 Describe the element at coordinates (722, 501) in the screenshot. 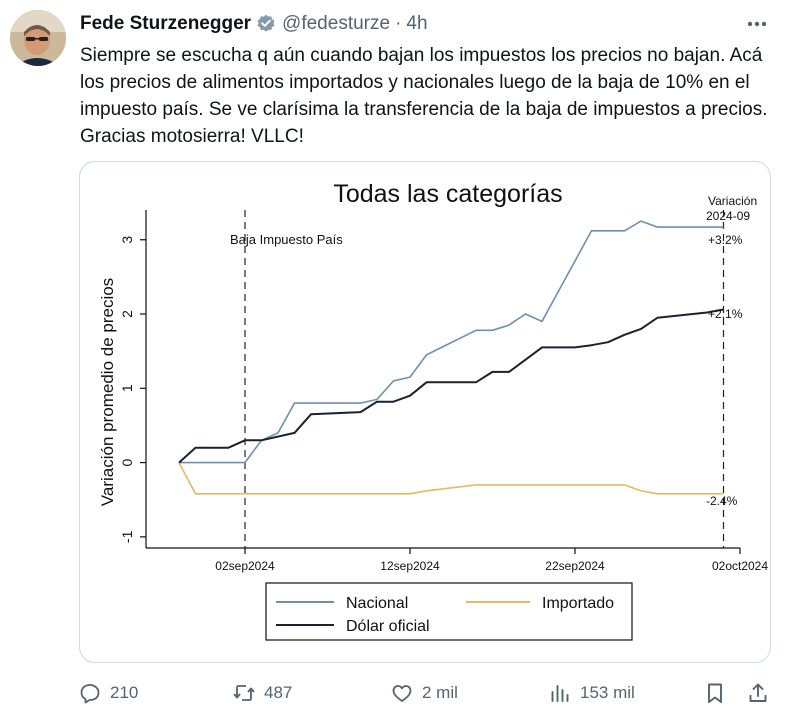

I see `end-label-importado: -2.4%` at that location.